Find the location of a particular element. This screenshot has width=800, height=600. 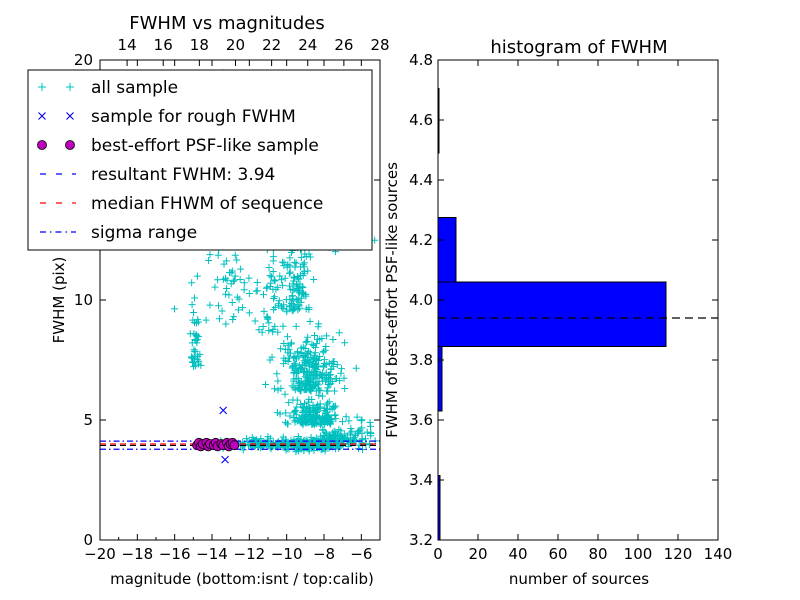

x-tick-label: −12 is located at coordinates (250, 554).